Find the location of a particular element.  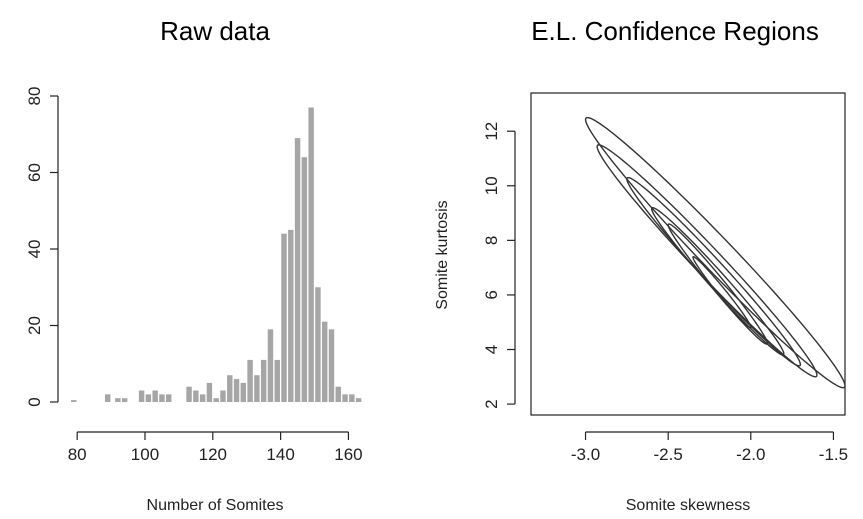

tick-label: 40 is located at coordinates (34, 249).